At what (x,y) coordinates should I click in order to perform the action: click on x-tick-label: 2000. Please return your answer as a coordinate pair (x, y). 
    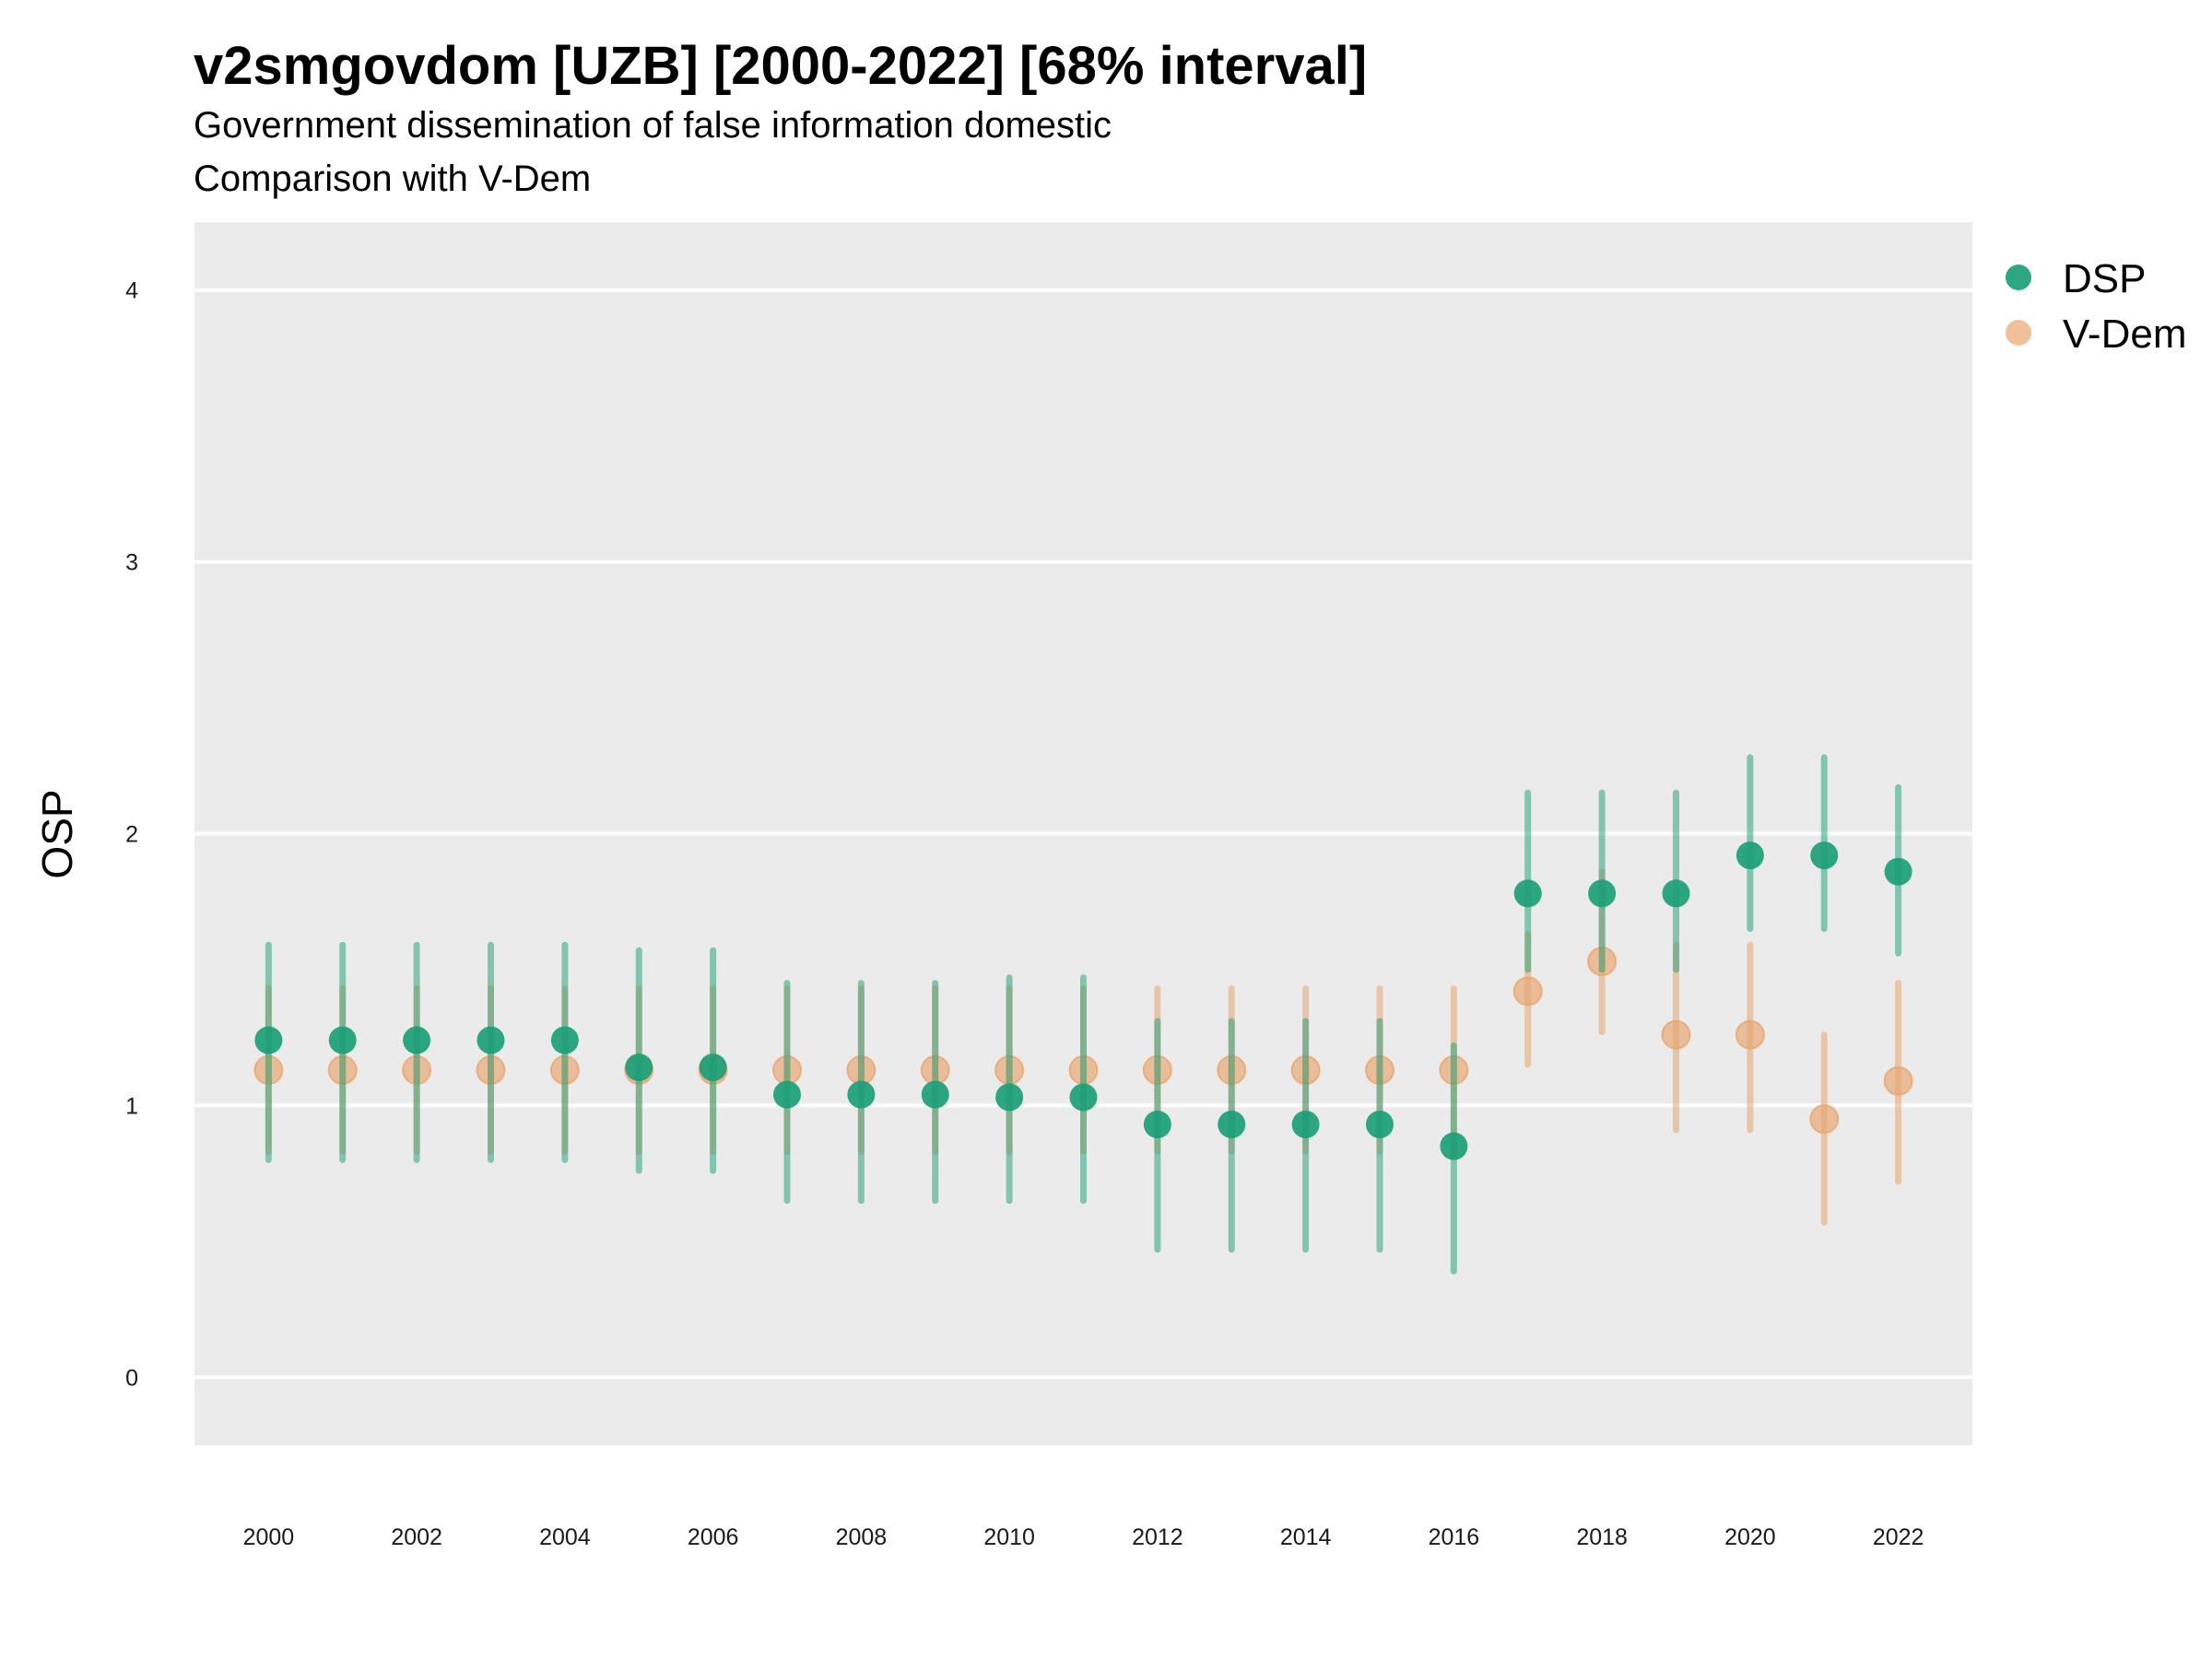
    Looking at the image, I should click on (269, 1537).